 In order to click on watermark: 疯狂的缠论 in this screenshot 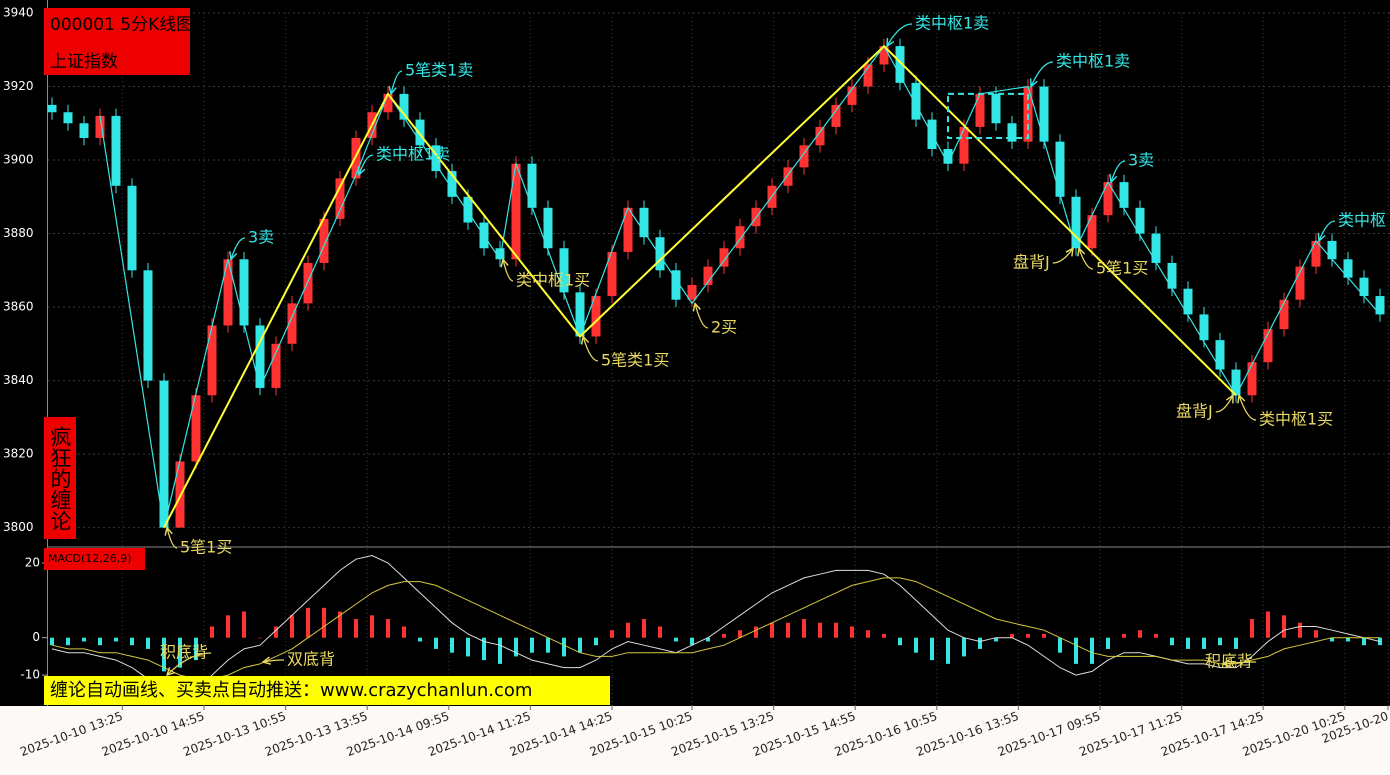, I will do `click(60, 478)`.